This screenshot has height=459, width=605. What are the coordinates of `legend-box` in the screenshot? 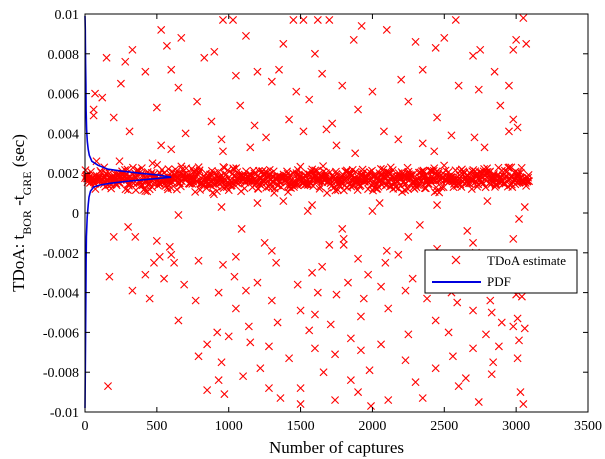 It's located at (501, 271).